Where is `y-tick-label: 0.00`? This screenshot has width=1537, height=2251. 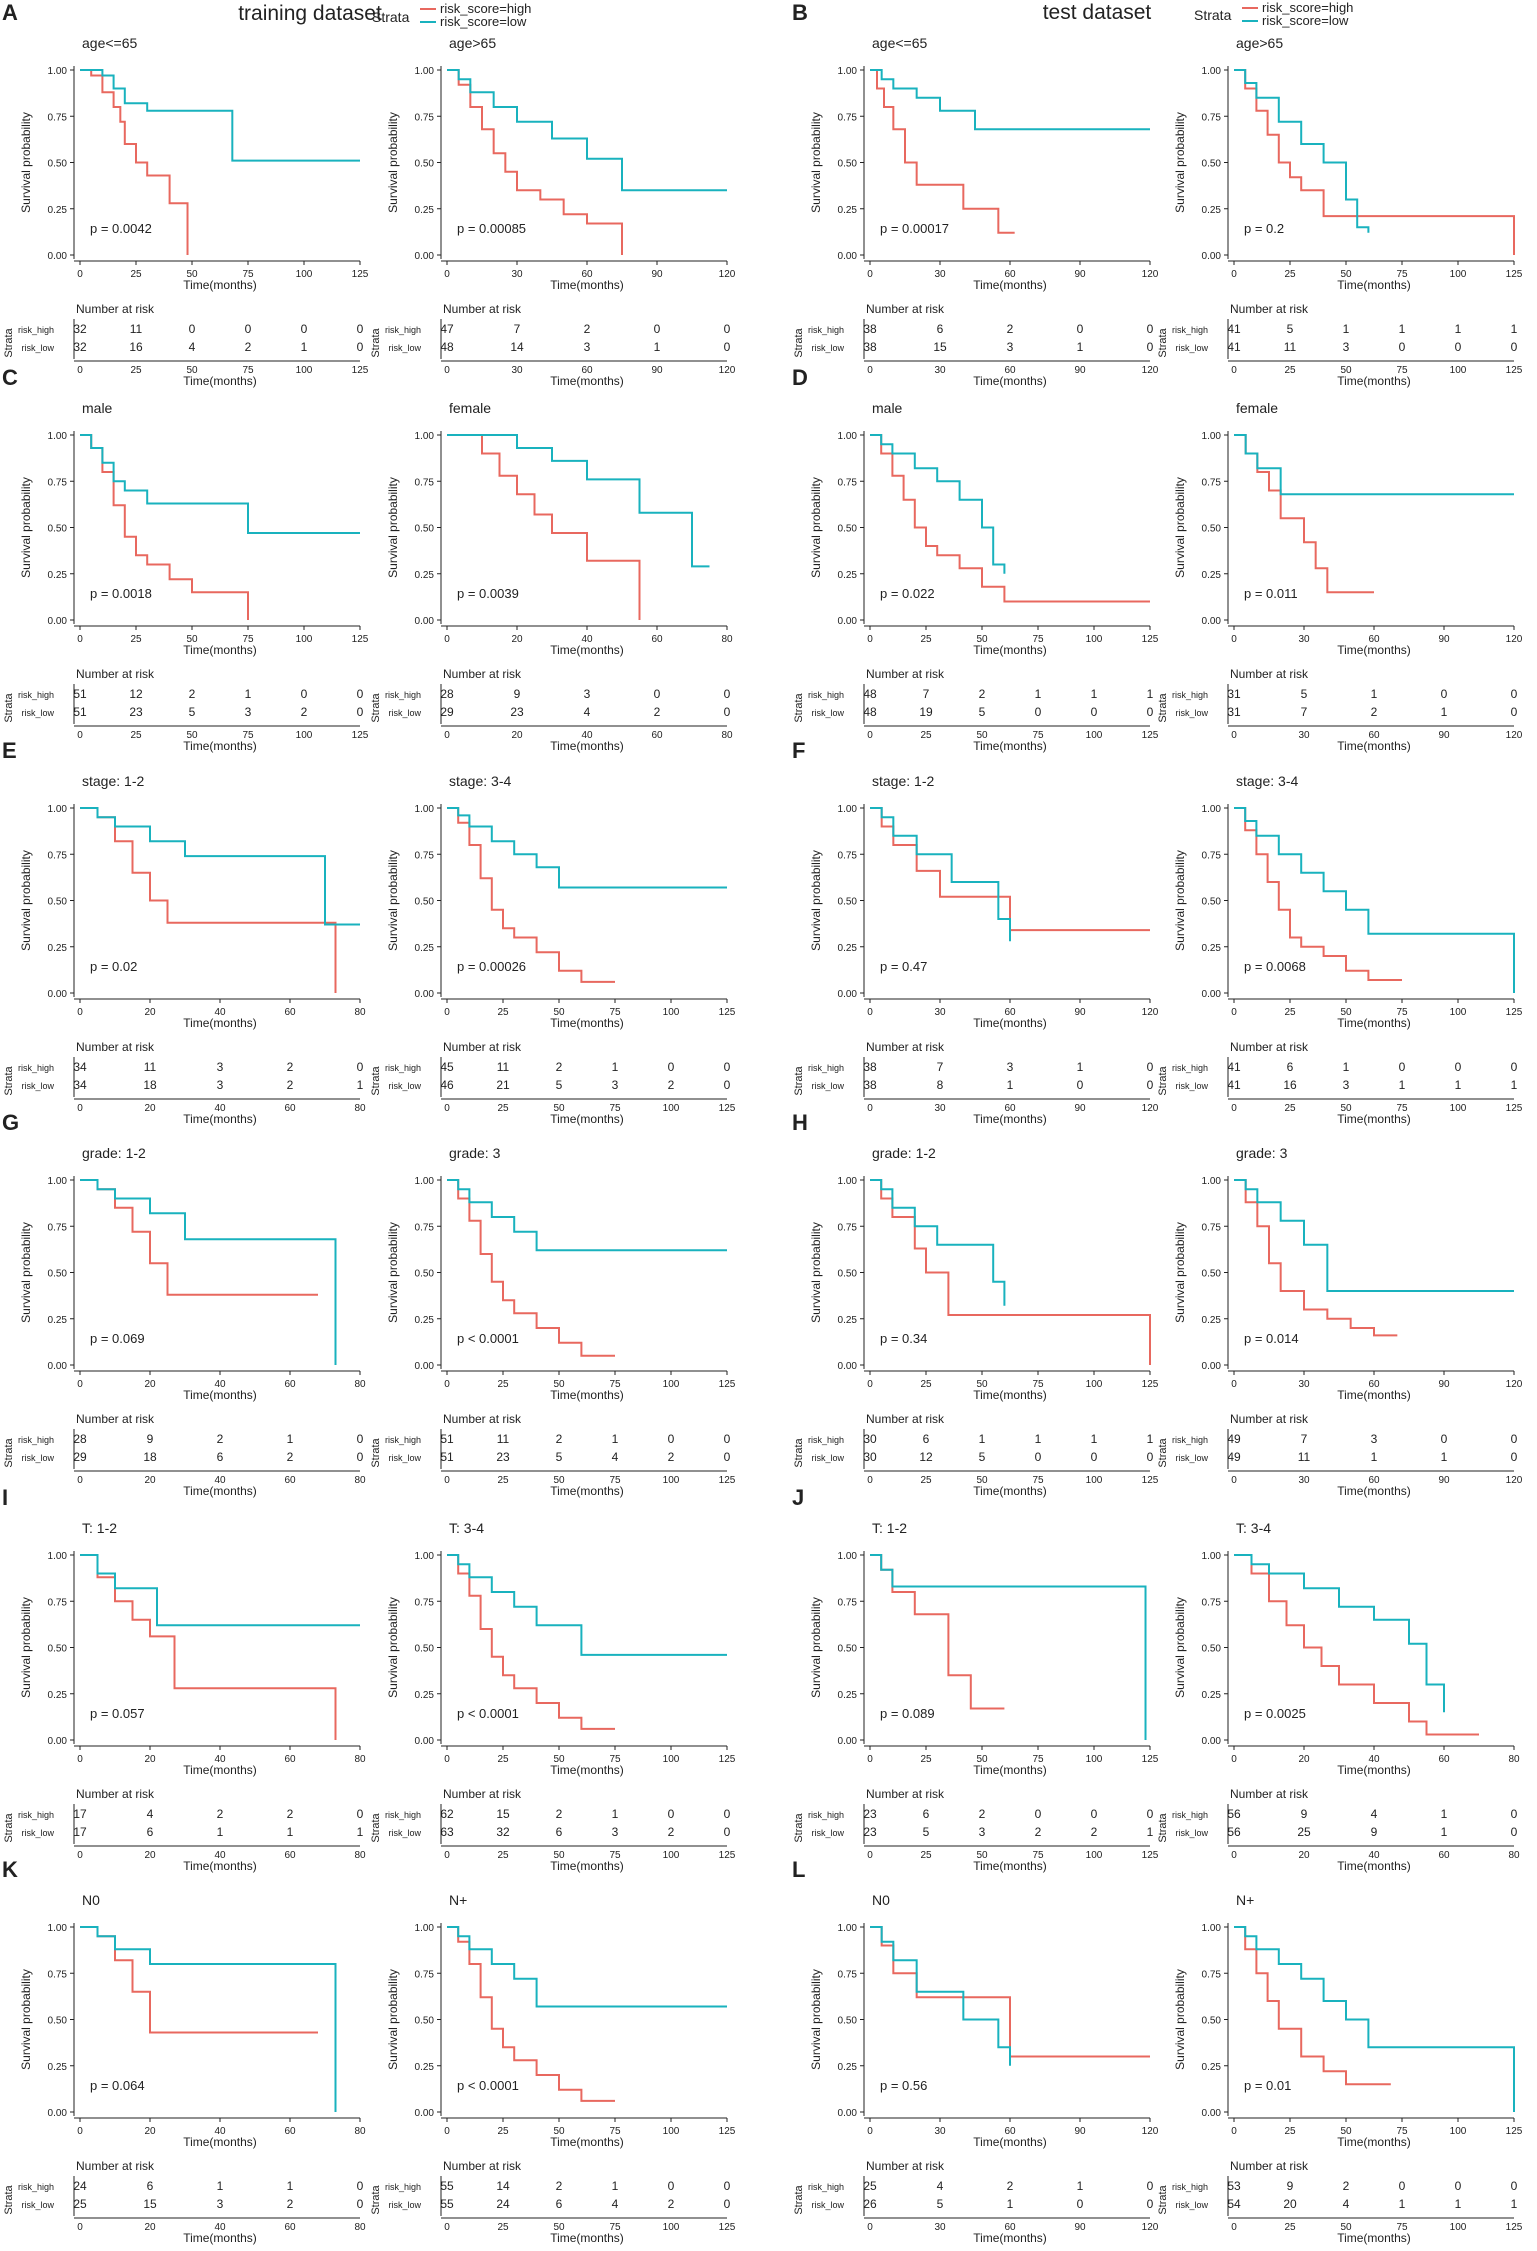 y-tick-label: 0.00 is located at coordinates (848, 994).